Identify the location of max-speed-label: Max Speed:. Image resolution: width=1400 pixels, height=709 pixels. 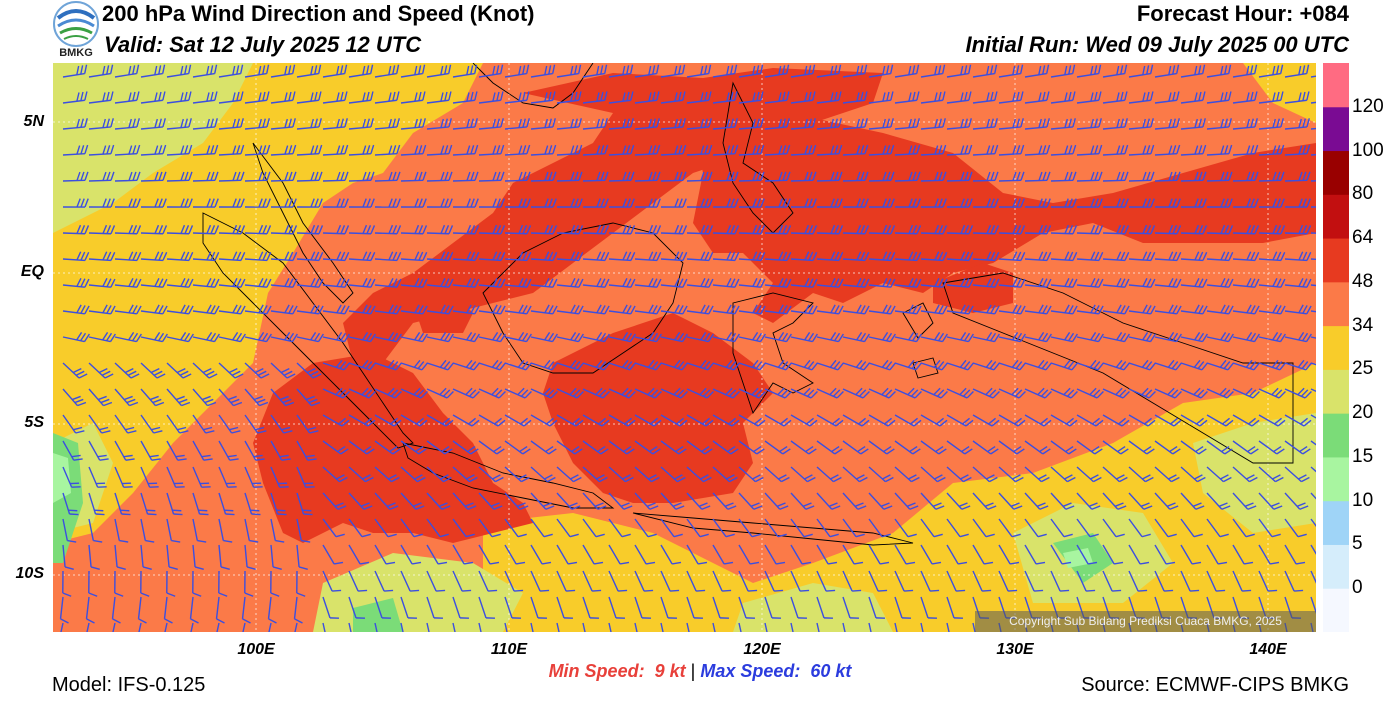
(750, 671).